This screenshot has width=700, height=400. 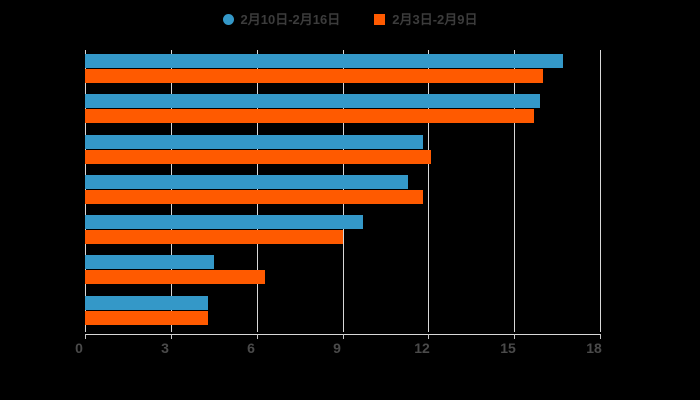 What do you see at coordinates (380, 19) in the screenshot?
I see `legend-square-marker-icon` at bounding box center [380, 19].